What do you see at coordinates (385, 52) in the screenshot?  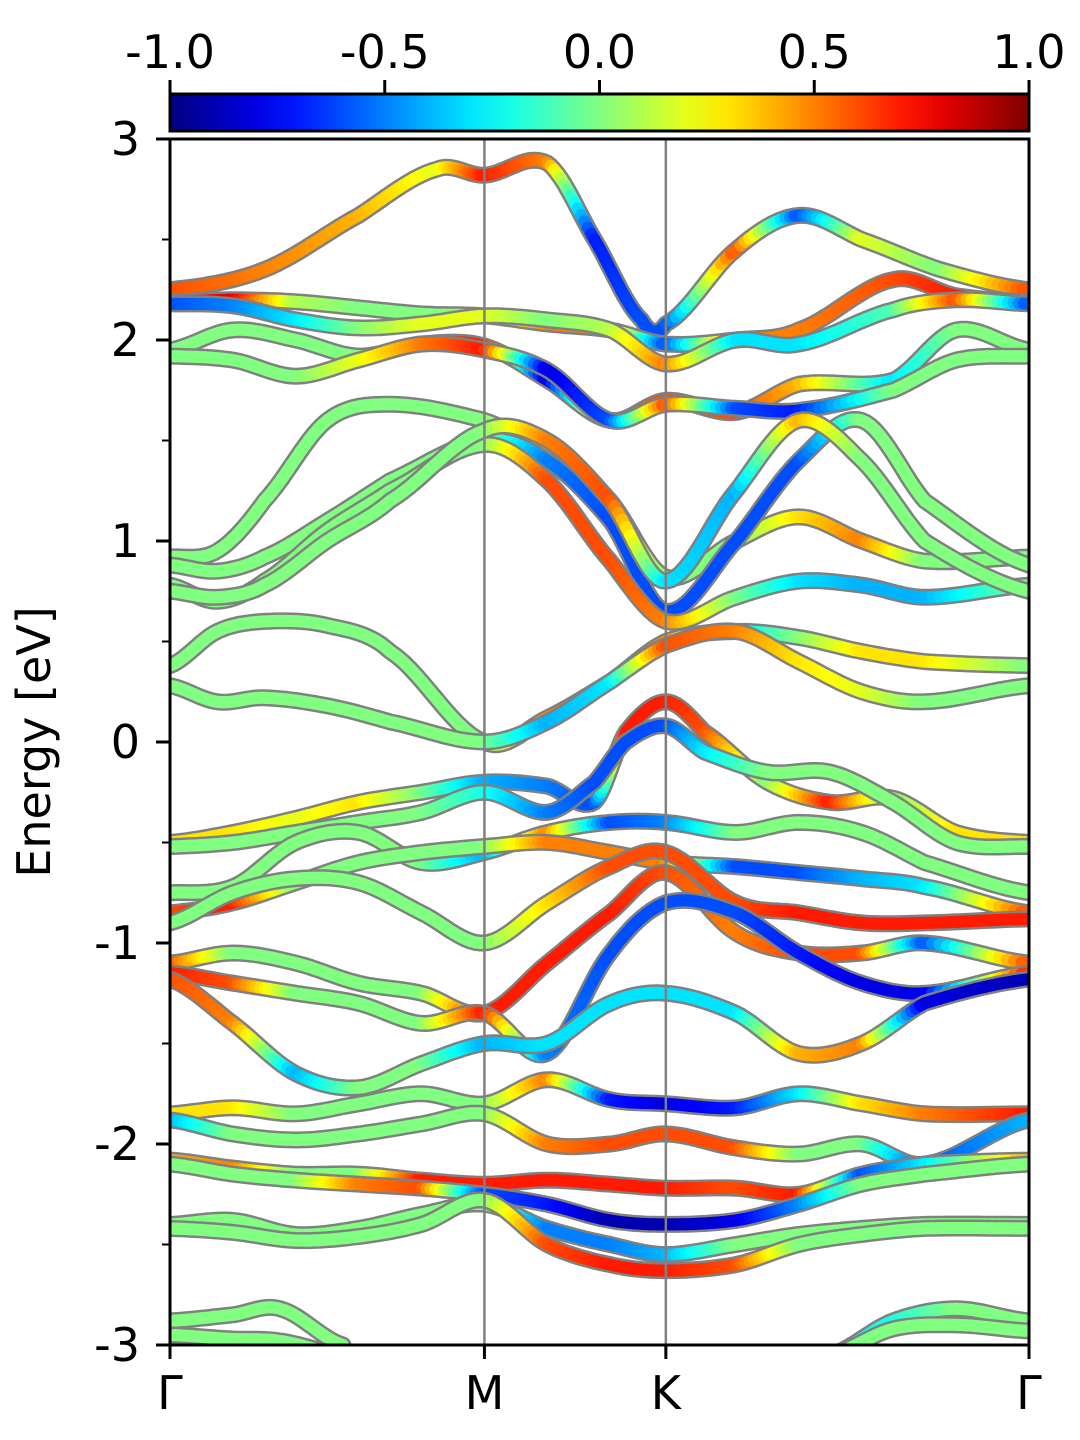 I see `colorbar-tick-label: -0.5` at bounding box center [385, 52].